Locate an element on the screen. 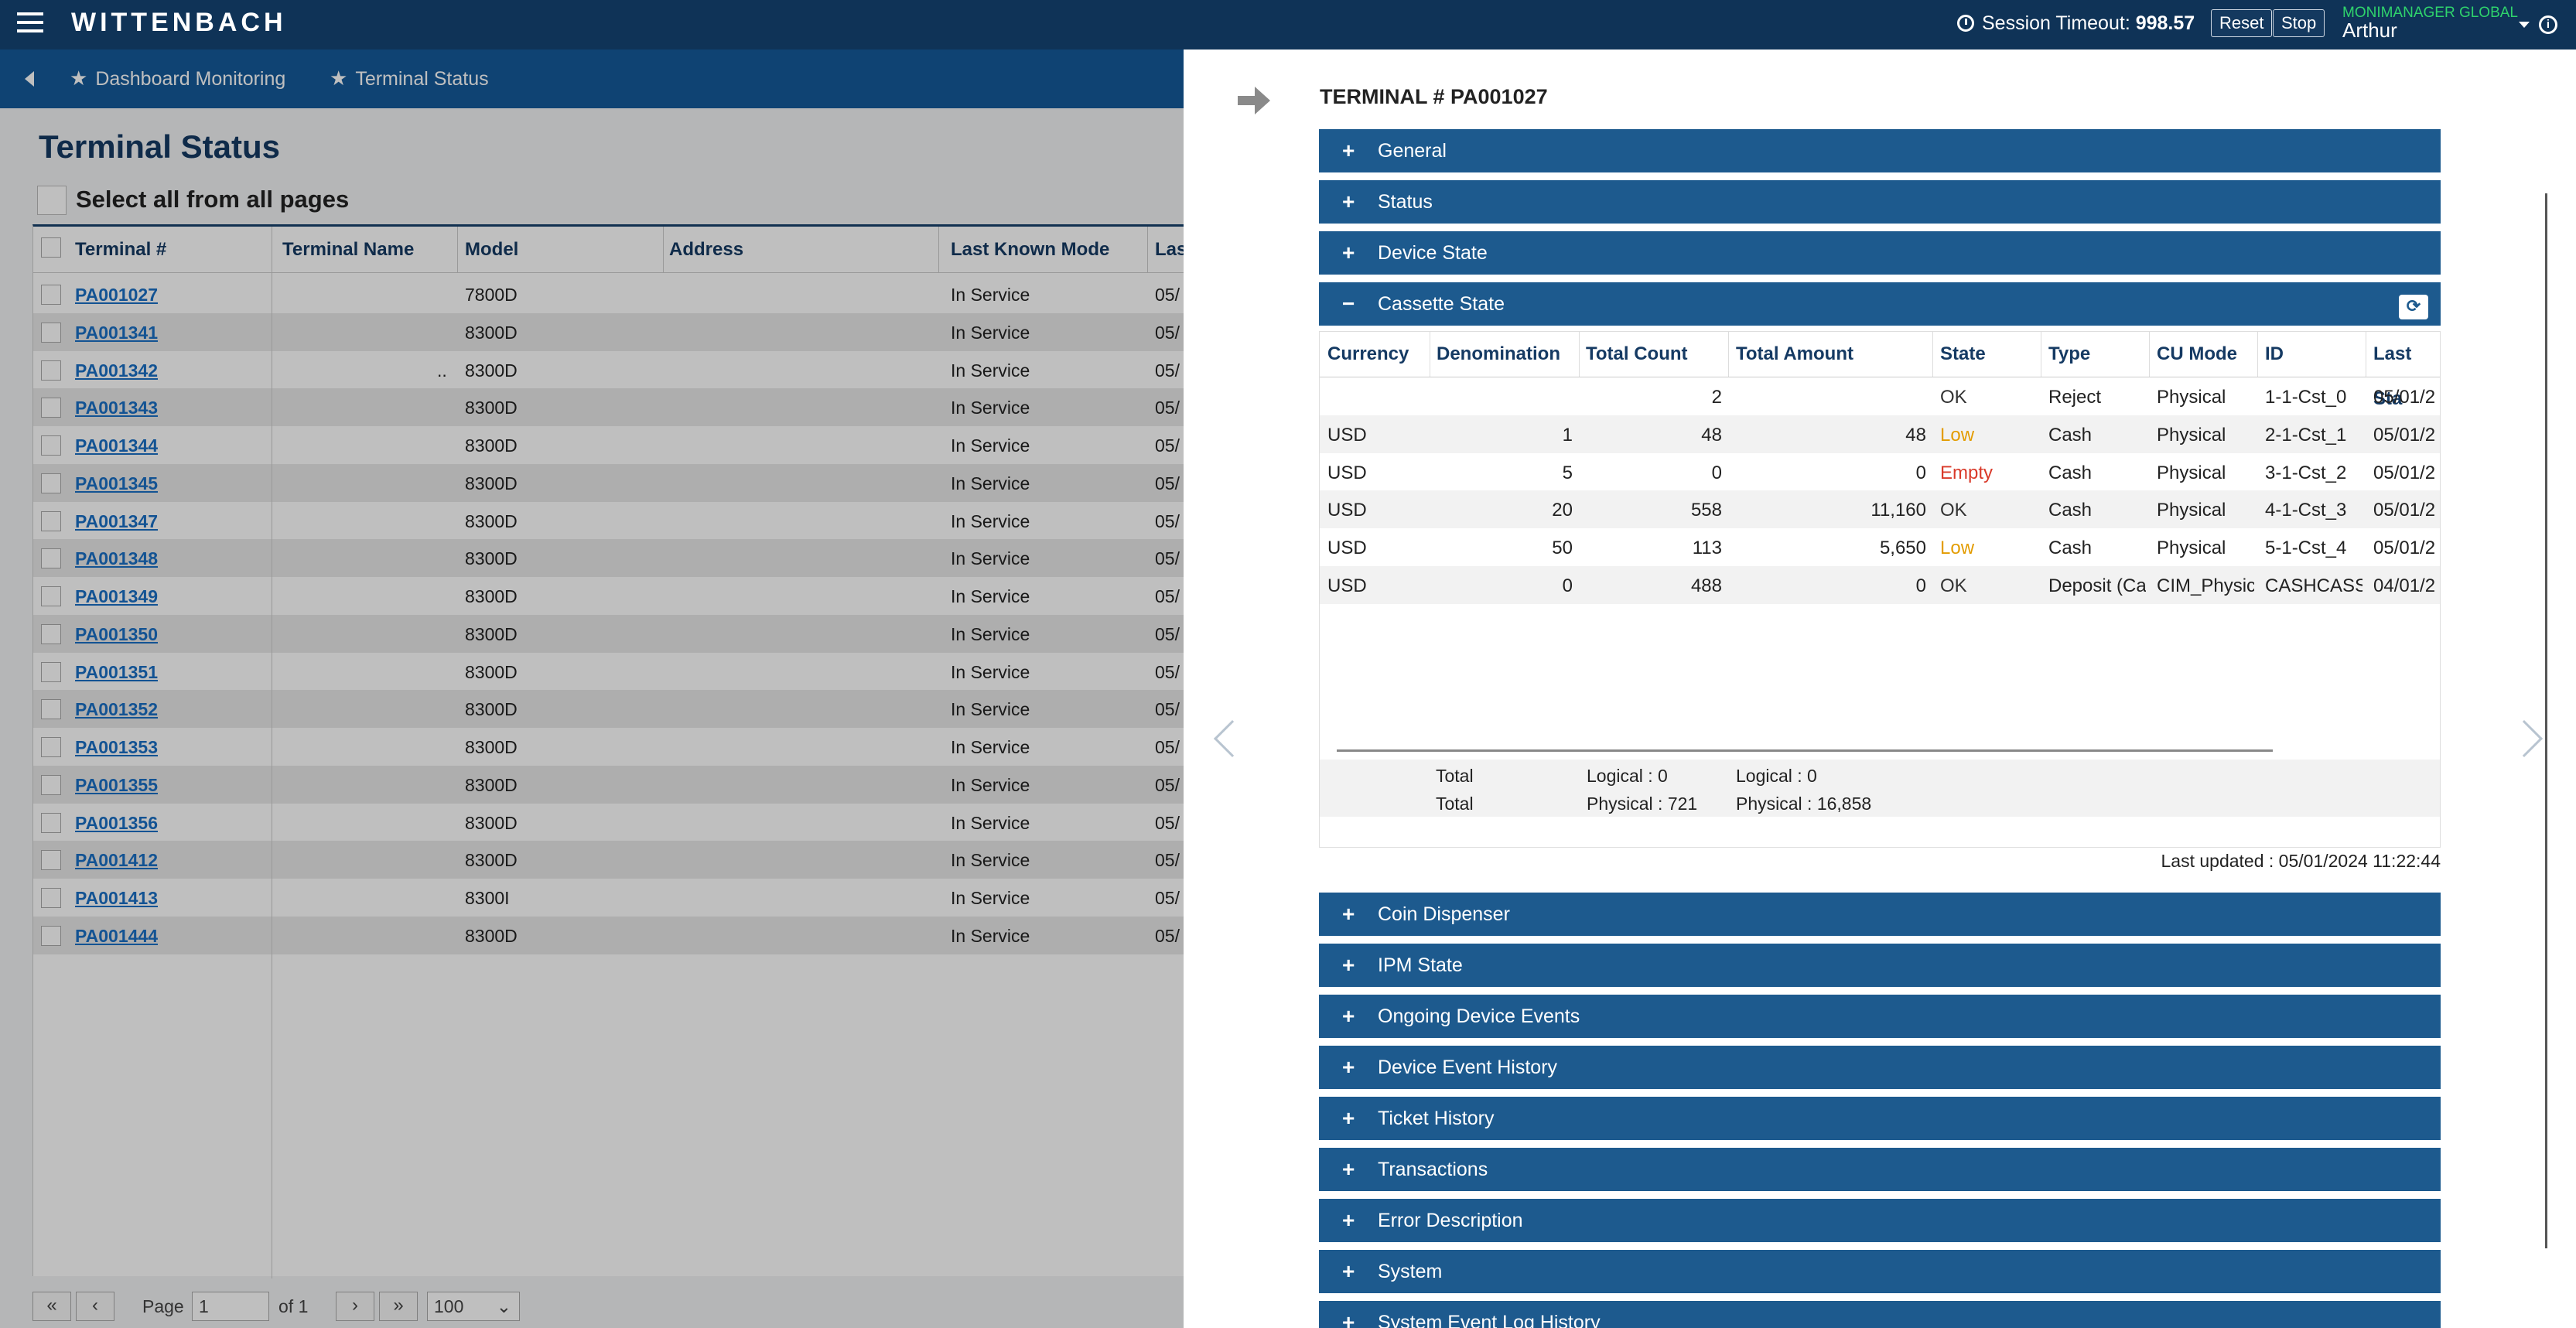 The height and width of the screenshot is (1328, 2576). terminal-link: PA001343 is located at coordinates (117, 408).